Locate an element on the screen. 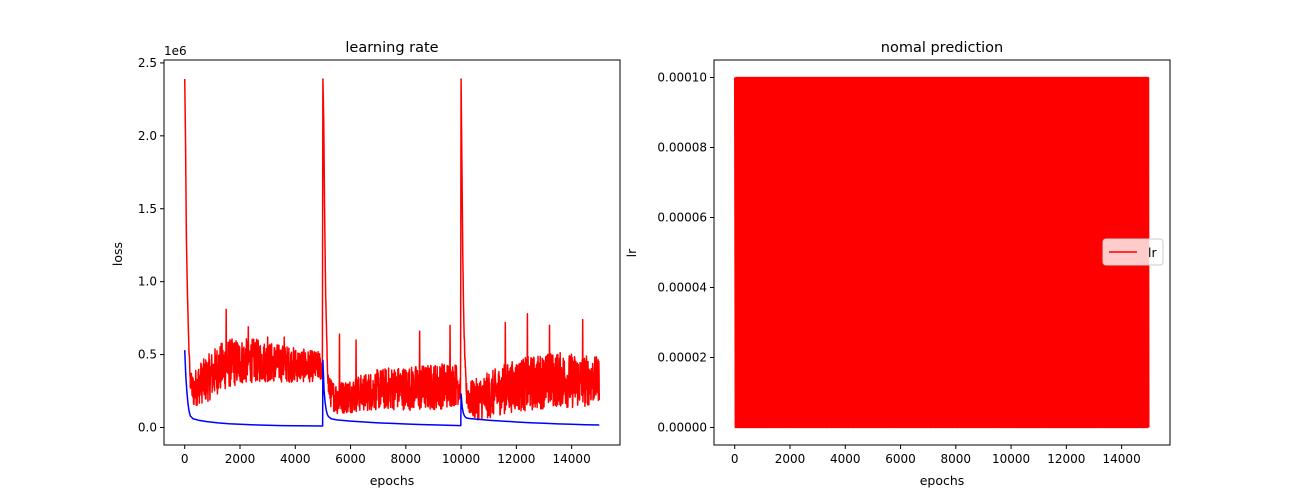 The image size is (1300, 500). lr-x-tick-label: 4000 is located at coordinates (845, 459).